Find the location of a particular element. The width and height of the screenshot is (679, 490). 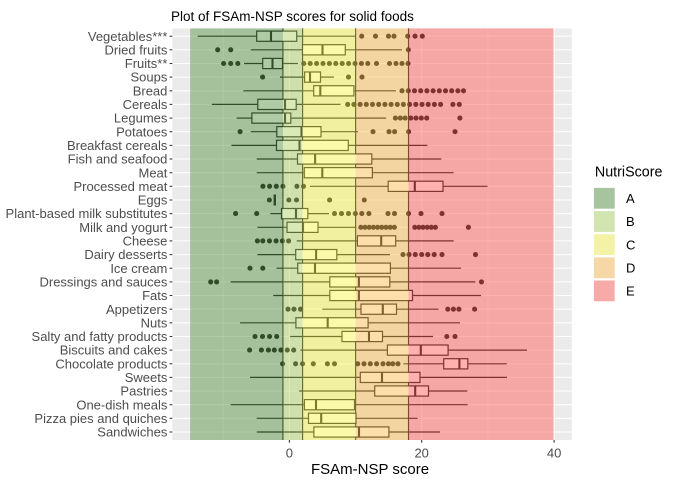

svg-text: Nuts is located at coordinates (154, 322).